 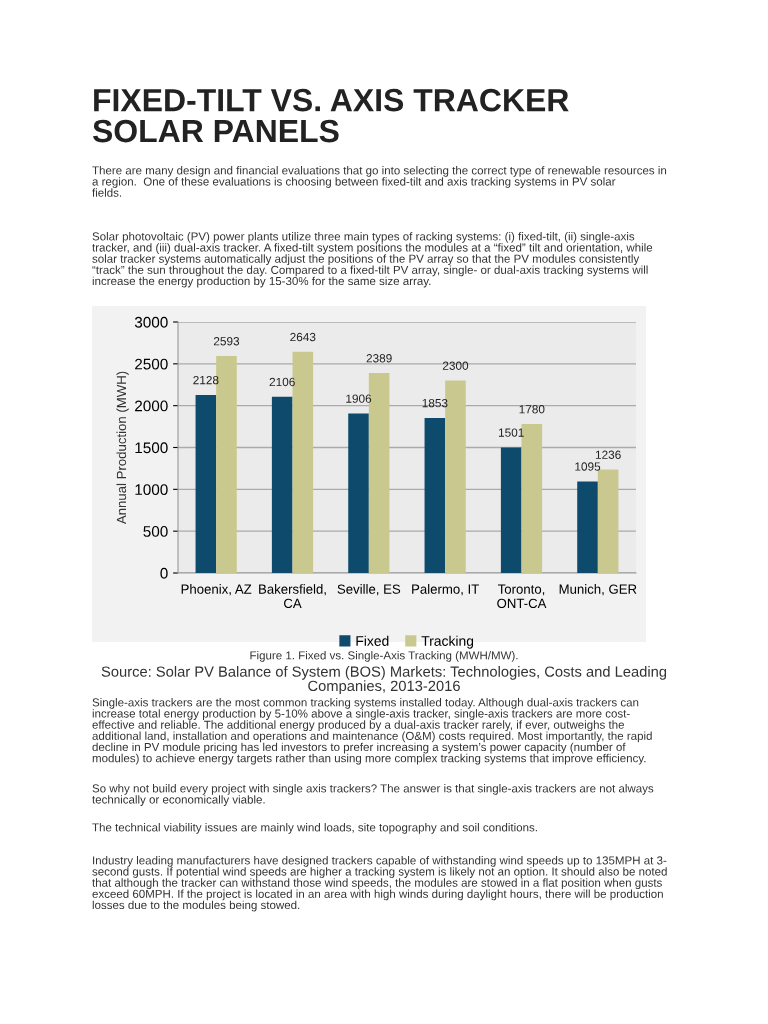 I want to click on y-tick-label: 1000, so click(x=151, y=490).